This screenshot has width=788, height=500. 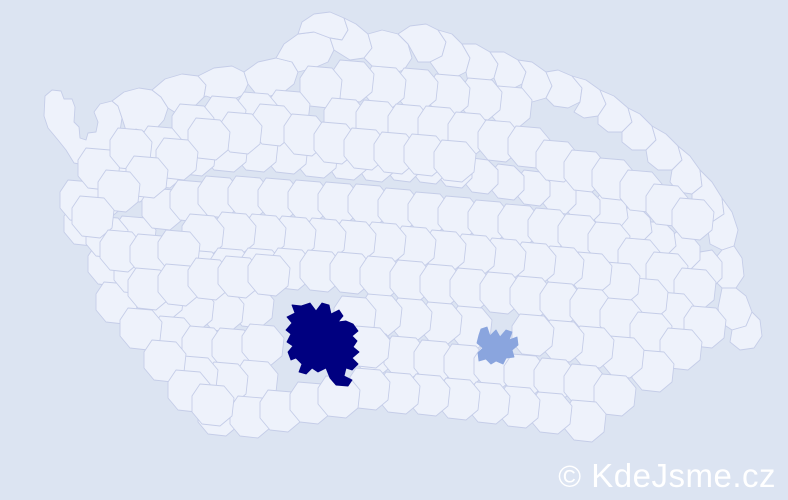 What do you see at coordinates (402, 344) in the screenshot?
I see `highlight-layer` at bounding box center [402, 344].